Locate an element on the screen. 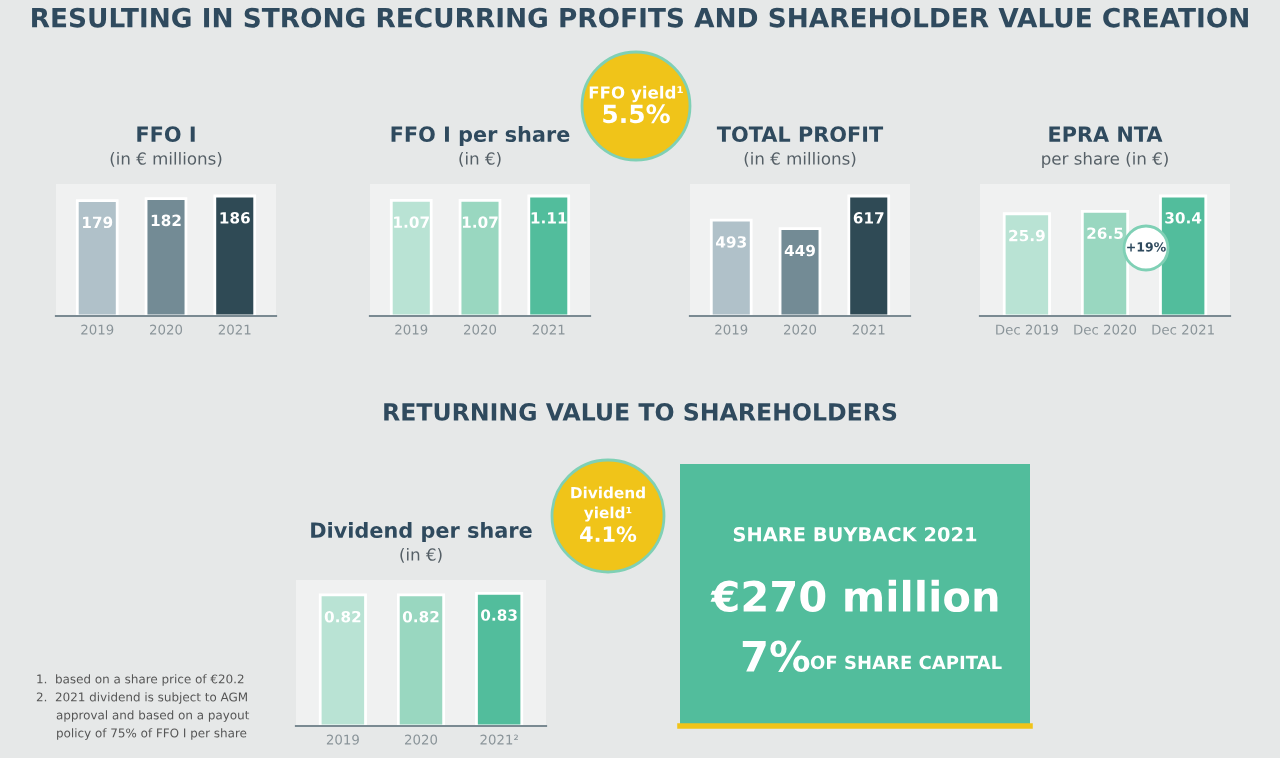  text: FFO yield¹ is located at coordinates (636, 94).